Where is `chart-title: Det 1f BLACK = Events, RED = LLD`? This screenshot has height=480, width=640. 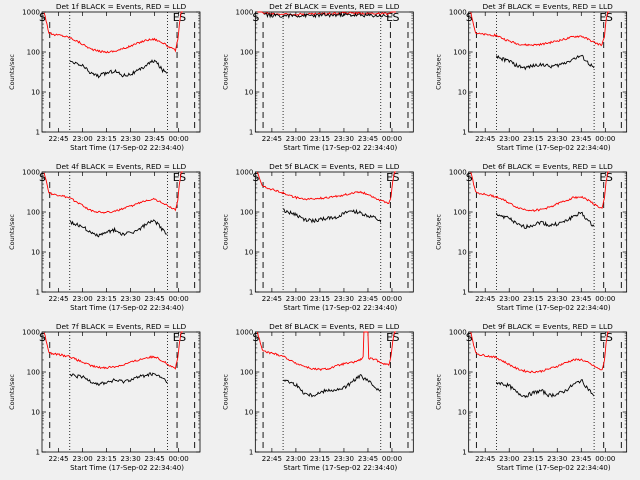
chart-title: Det 1f BLACK = Events, RED = LLD is located at coordinates (121, 6).